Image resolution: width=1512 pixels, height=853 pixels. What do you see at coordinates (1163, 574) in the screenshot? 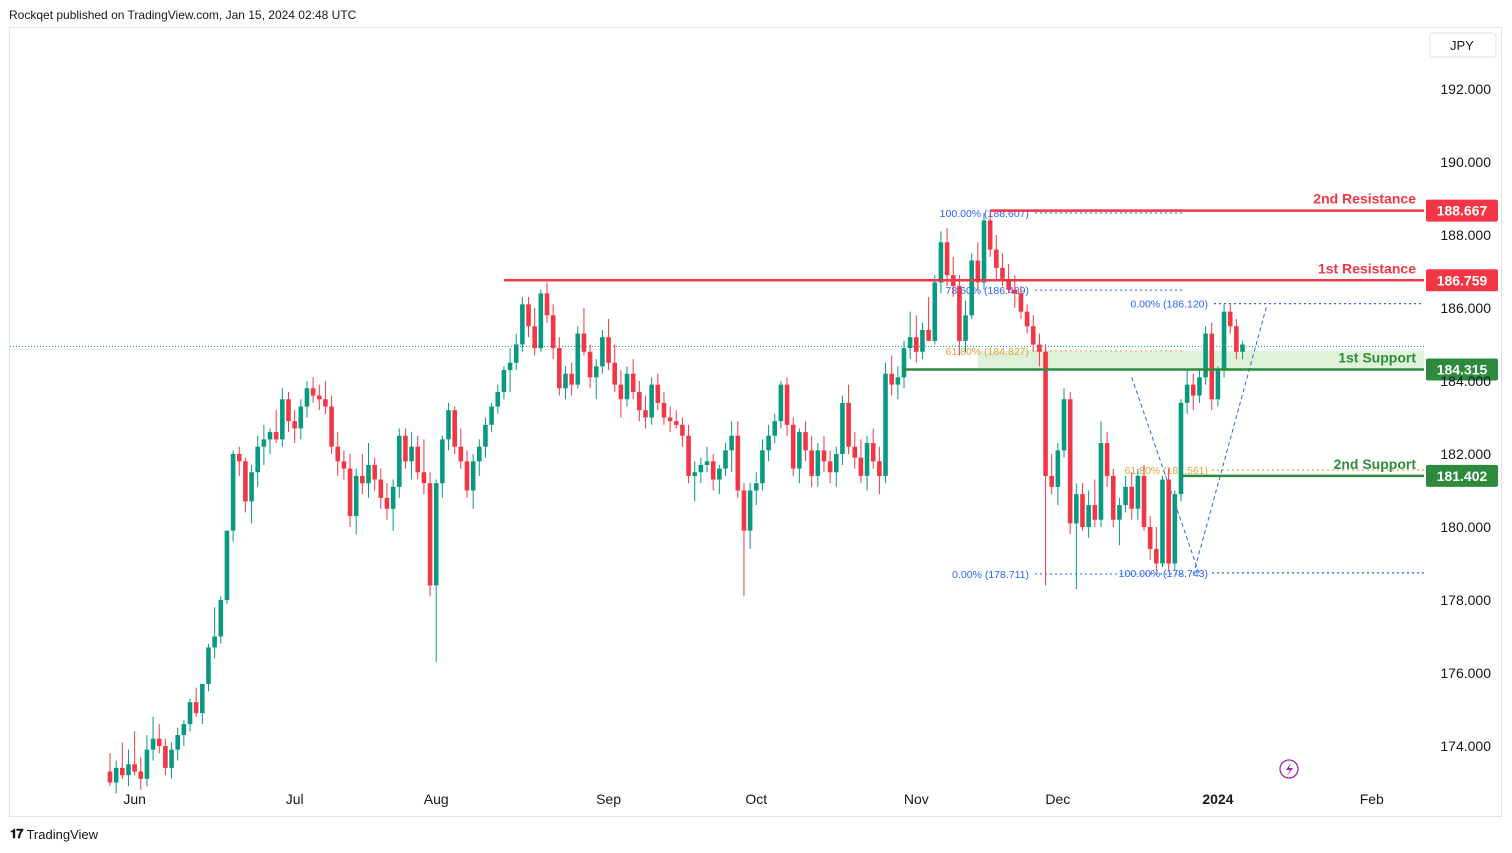
I see `fib-right-label: 100.00% (178.743)` at bounding box center [1163, 574].